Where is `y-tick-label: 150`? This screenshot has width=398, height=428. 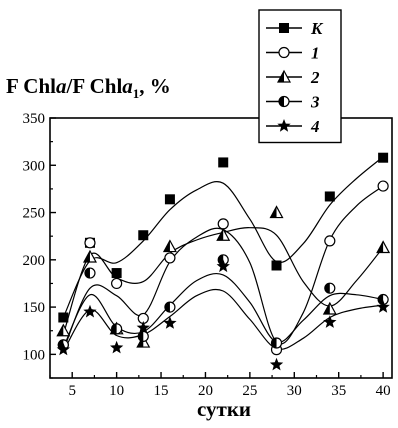
y-tick-label: 150 is located at coordinates (34, 308).